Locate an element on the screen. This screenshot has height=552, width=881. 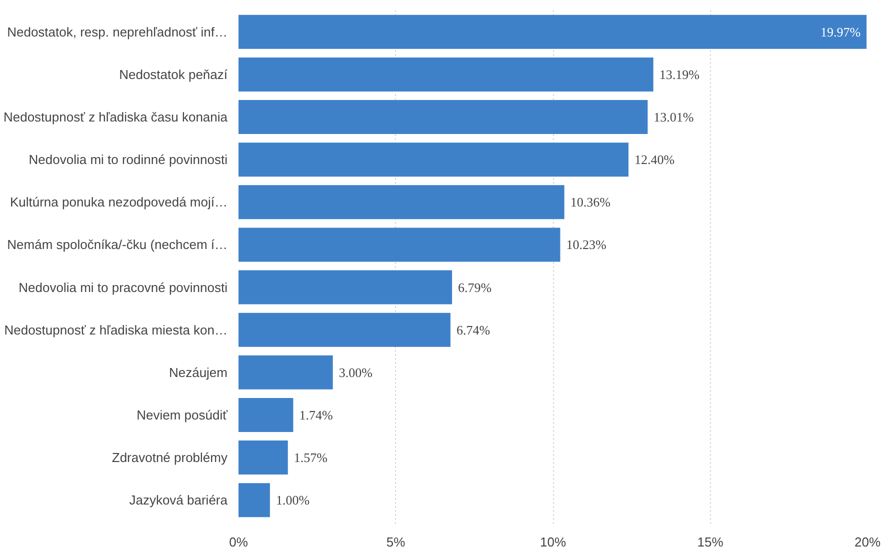
data-label: 6.79% is located at coordinates (475, 287).